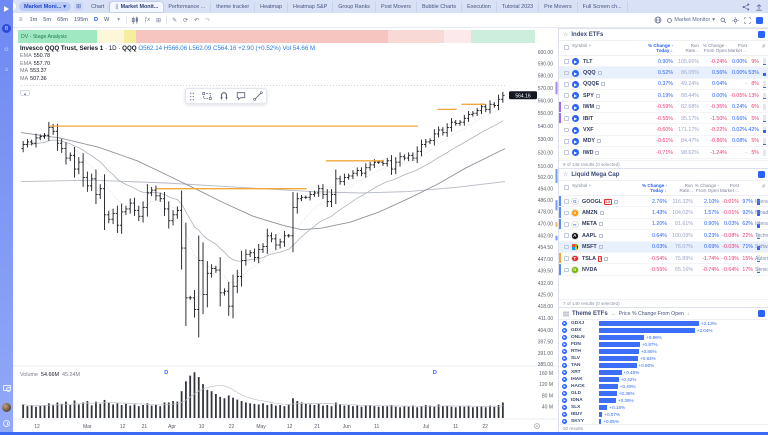 Image resolution: width=768 pixels, height=435 pixels. I want to click on swap-icon: ↔, so click(613, 313).